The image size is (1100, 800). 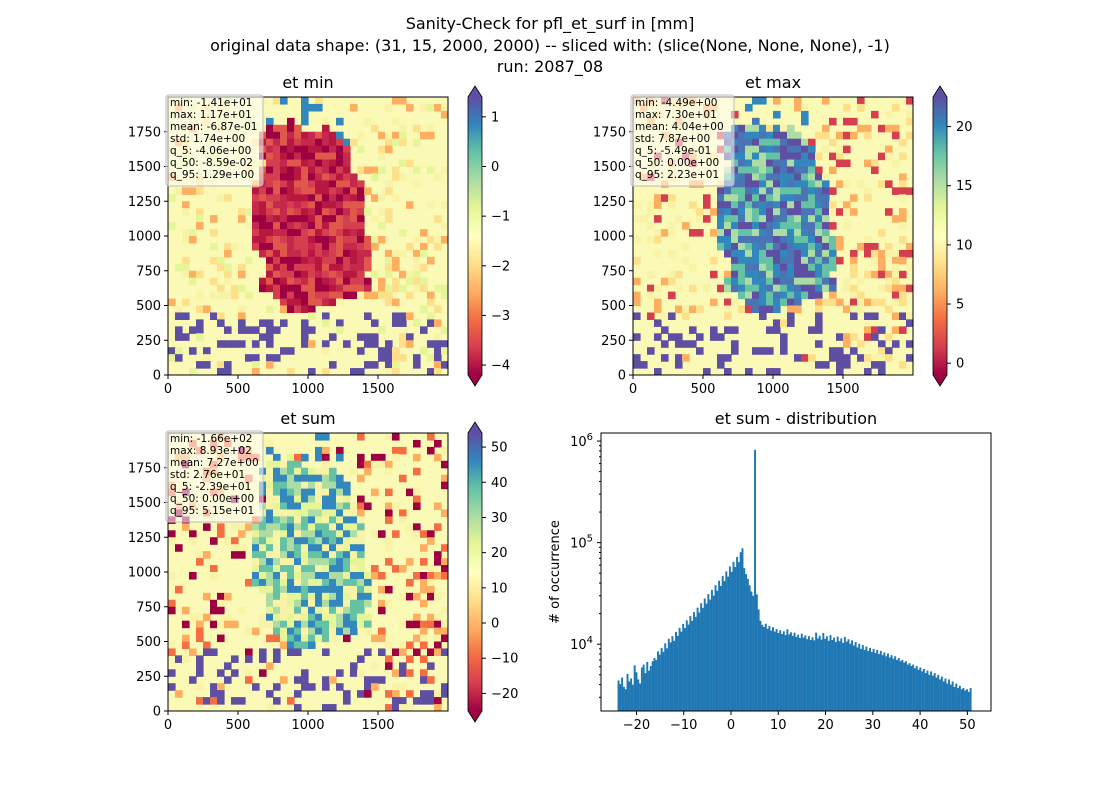 What do you see at coordinates (212, 511) in the screenshot?
I see `stat-line: q_95: 5.15e+01` at bounding box center [212, 511].